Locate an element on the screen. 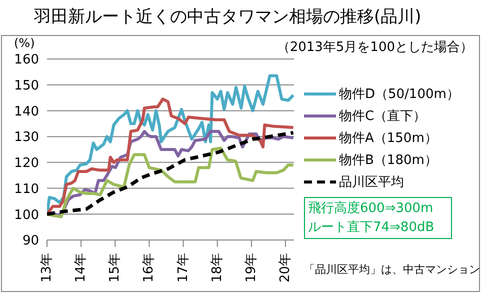 The image size is (481, 293). y-tick-label: 140 is located at coordinates (26, 112).